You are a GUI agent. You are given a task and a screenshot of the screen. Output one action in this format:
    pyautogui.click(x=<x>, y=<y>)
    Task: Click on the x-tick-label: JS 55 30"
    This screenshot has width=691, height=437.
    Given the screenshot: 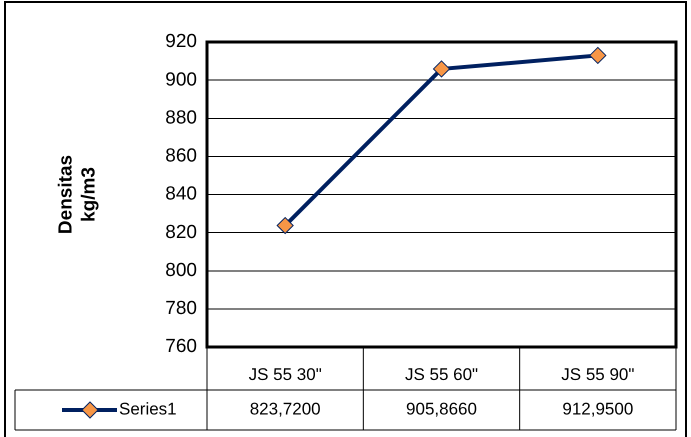 What is the action you would take?
    pyautogui.click(x=285, y=374)
    